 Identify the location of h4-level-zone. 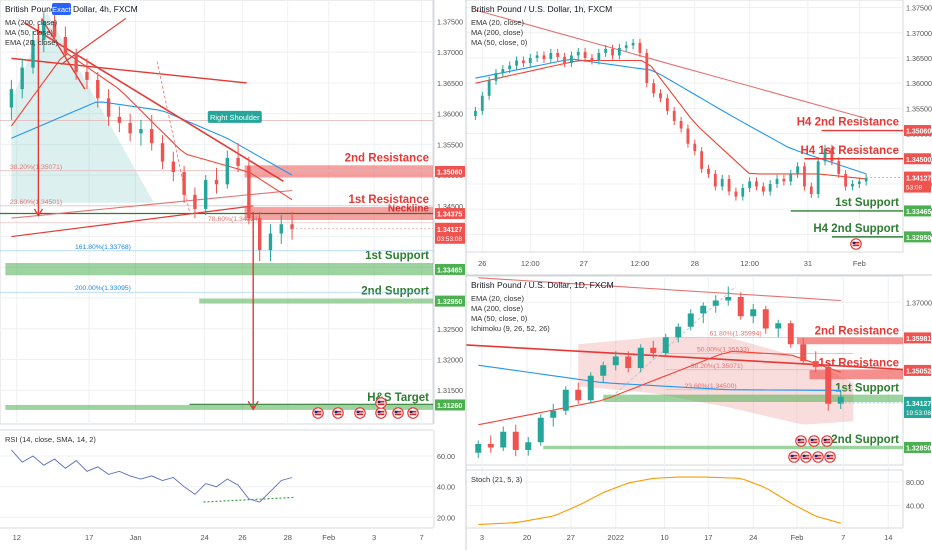
(316, 301).